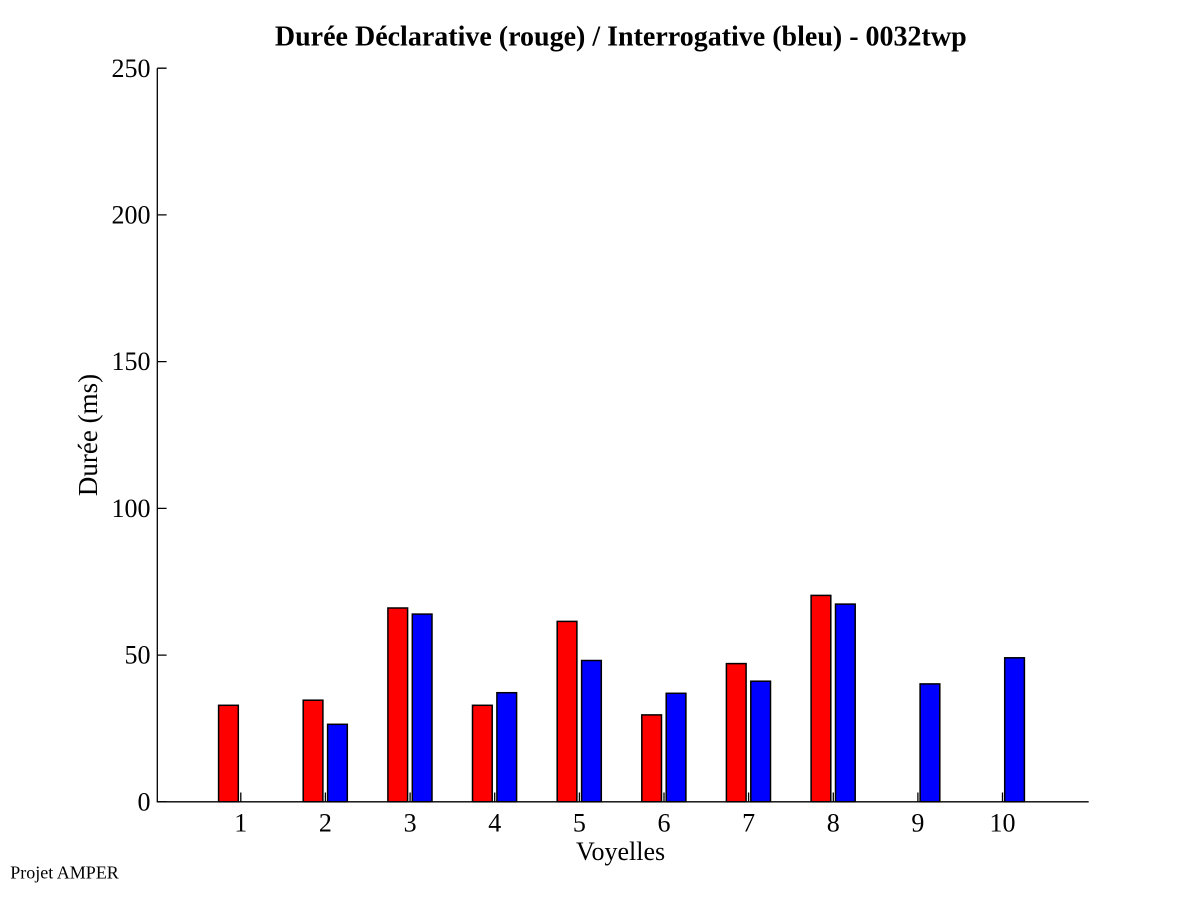 The height and width of the screenshot is (901, 1201). What do you see at coordinates (620, 851) in the screenshot?
I see `svg-text: Voyelles` at bounding box center [620, 851].